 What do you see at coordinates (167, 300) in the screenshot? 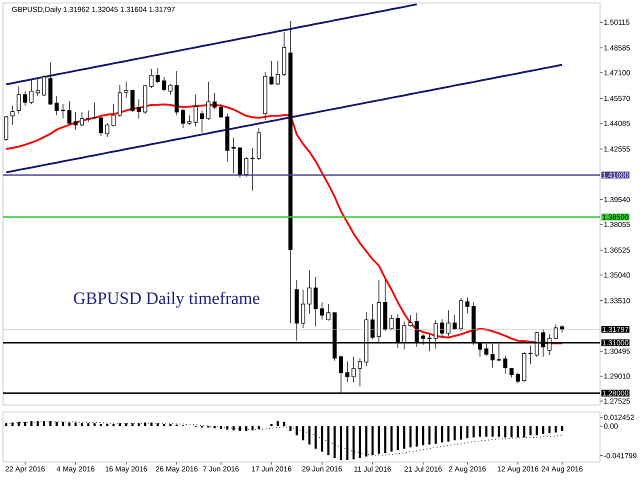
I see `annotation: GBPUSD Daily timeframe` at bounding box center [167, 300].